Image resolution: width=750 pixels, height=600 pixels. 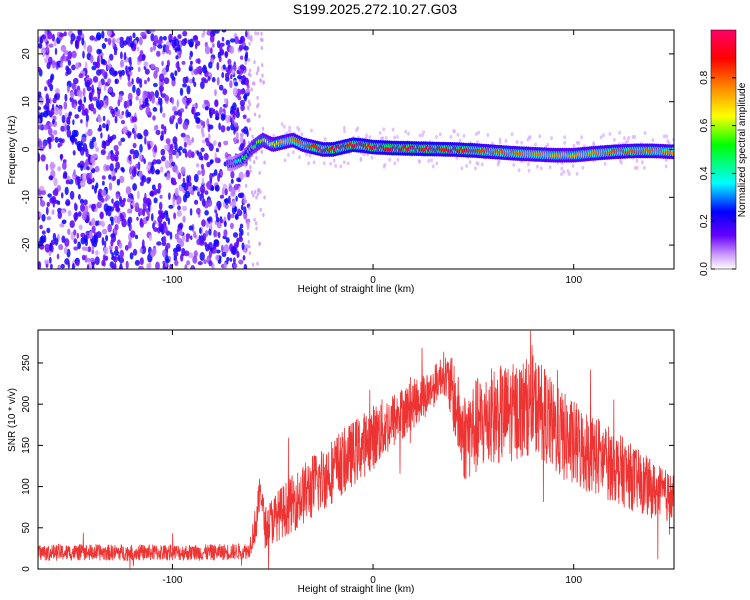 What do you see at coordinates (573, 580) in the screenshot?
I see `x-tick-label: 100` at bounding box center [573, 580].